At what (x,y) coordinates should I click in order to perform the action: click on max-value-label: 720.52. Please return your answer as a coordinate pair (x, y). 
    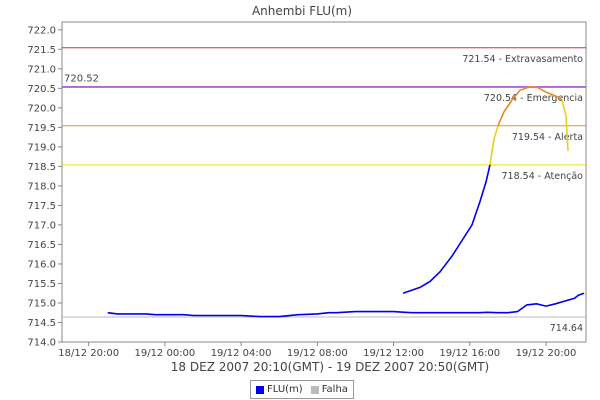
    Looking at the image, I should click on (81, 79).